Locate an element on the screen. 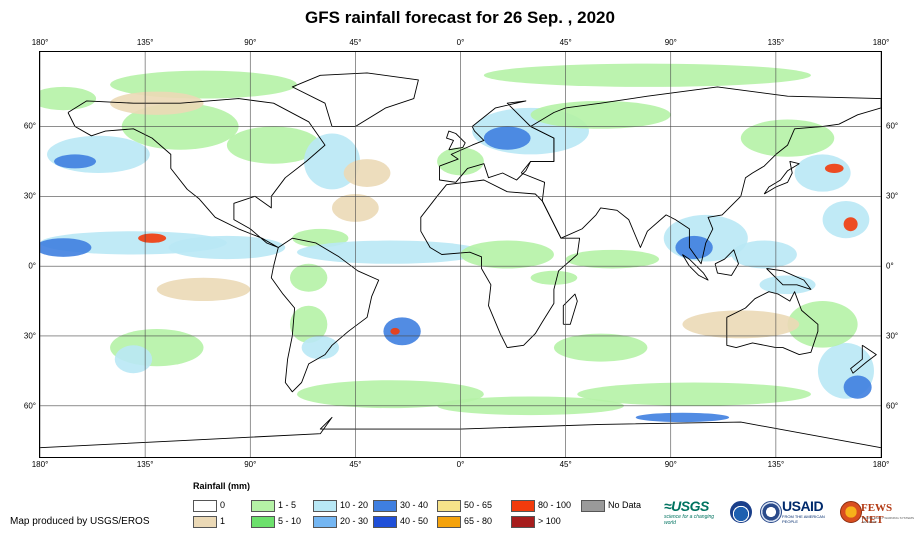 This screenshot has width=920, height=539. usgs-logo-text: ≈USGS is located at coordinates (686, 506).